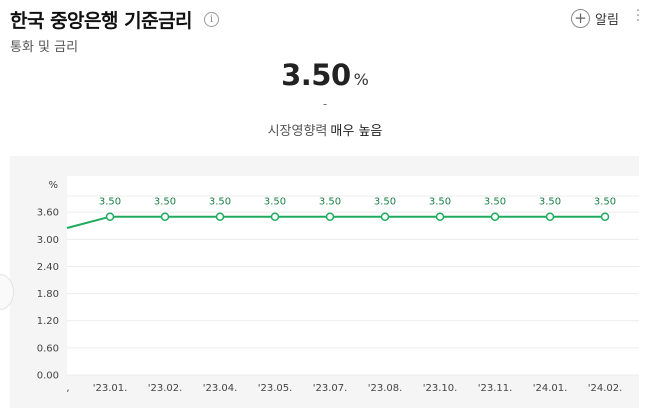  I want to click on market-impact-level: 매우 높음, so click(356, 131).